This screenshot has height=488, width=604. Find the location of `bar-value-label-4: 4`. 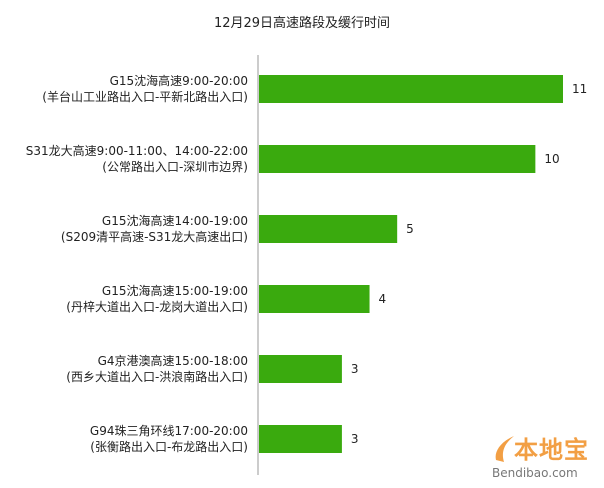

bar-value-label-4: 4 is located at coordinates (383, 299).